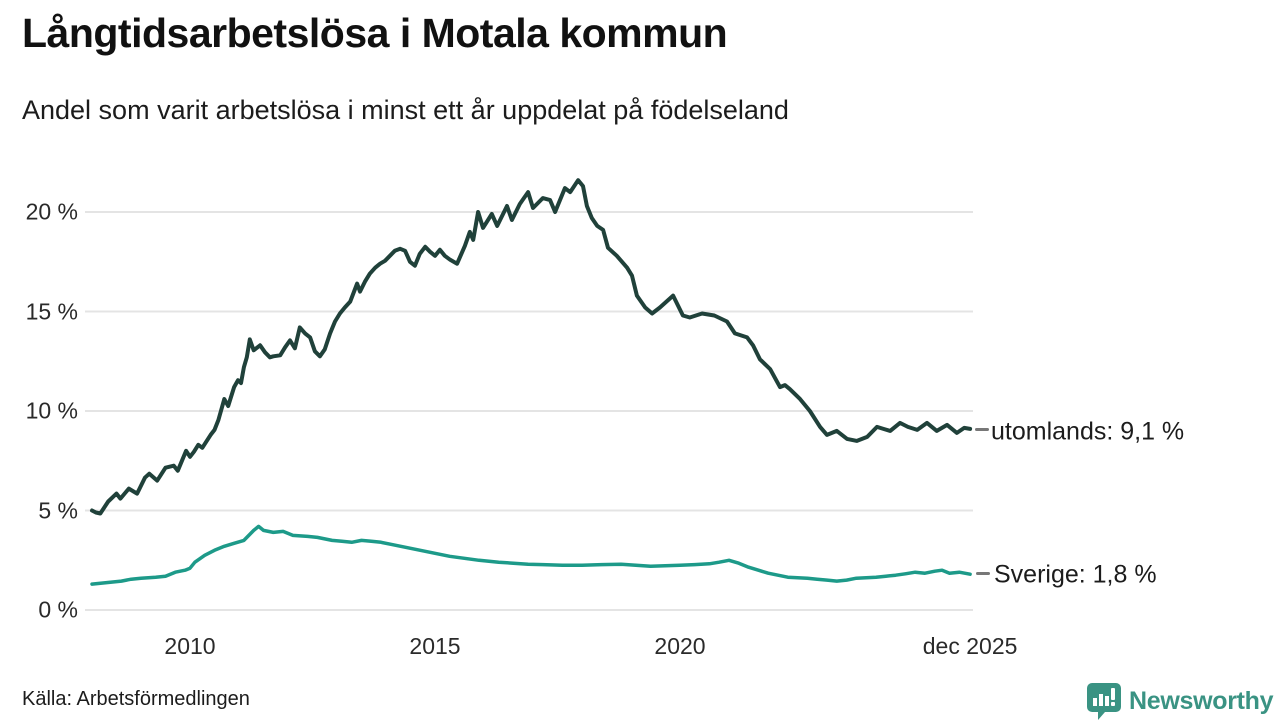  What do you see at coordinates (51, 311) in the screenshot?
I see `y-tick-label: 15 %` at bounding box center [51, 311].